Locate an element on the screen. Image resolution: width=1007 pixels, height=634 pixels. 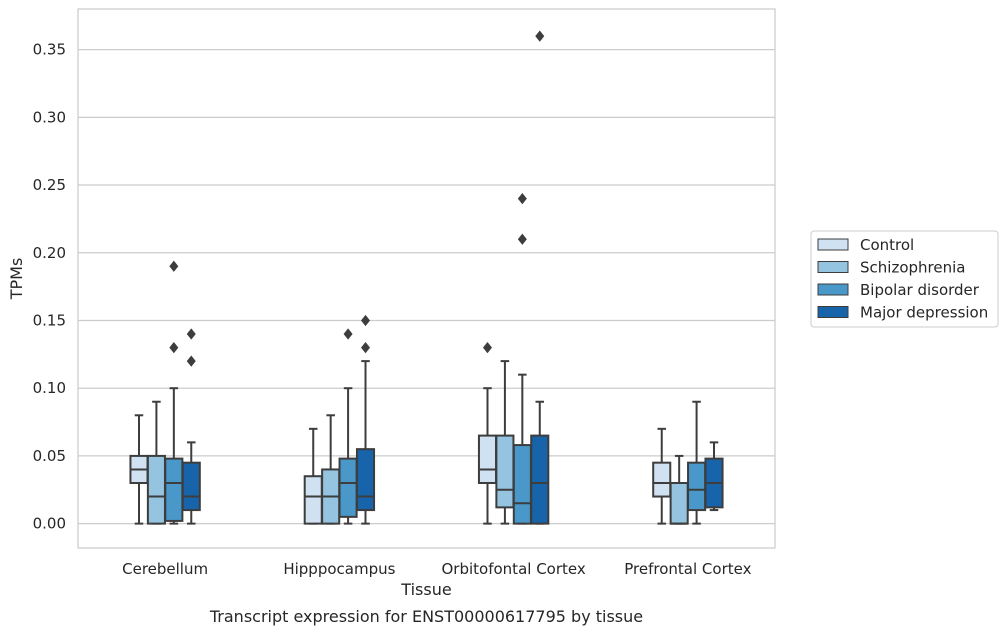
y-tick-label: 0.20 is located at coordinates (49, 253).